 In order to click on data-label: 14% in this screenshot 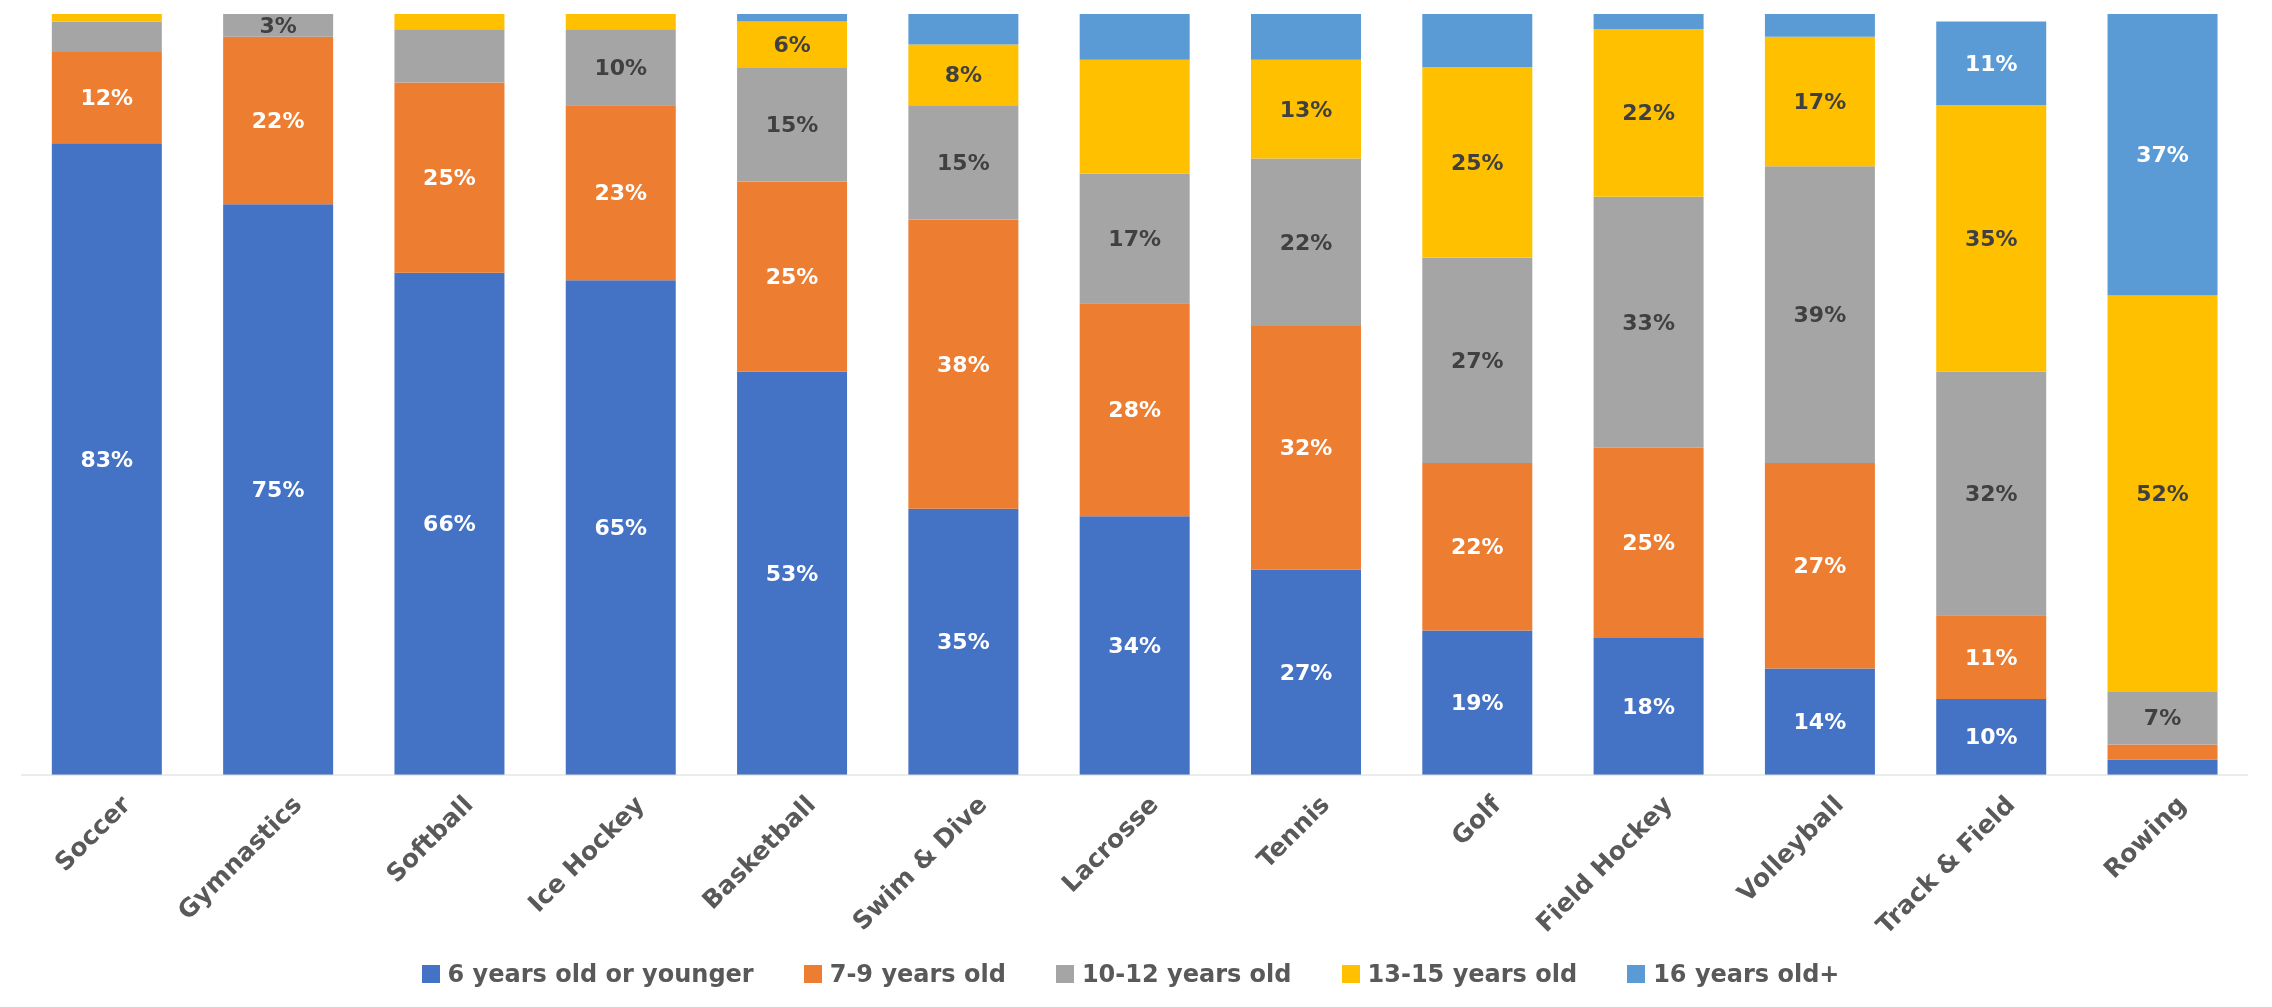, I will do `click(1820, 722)`.